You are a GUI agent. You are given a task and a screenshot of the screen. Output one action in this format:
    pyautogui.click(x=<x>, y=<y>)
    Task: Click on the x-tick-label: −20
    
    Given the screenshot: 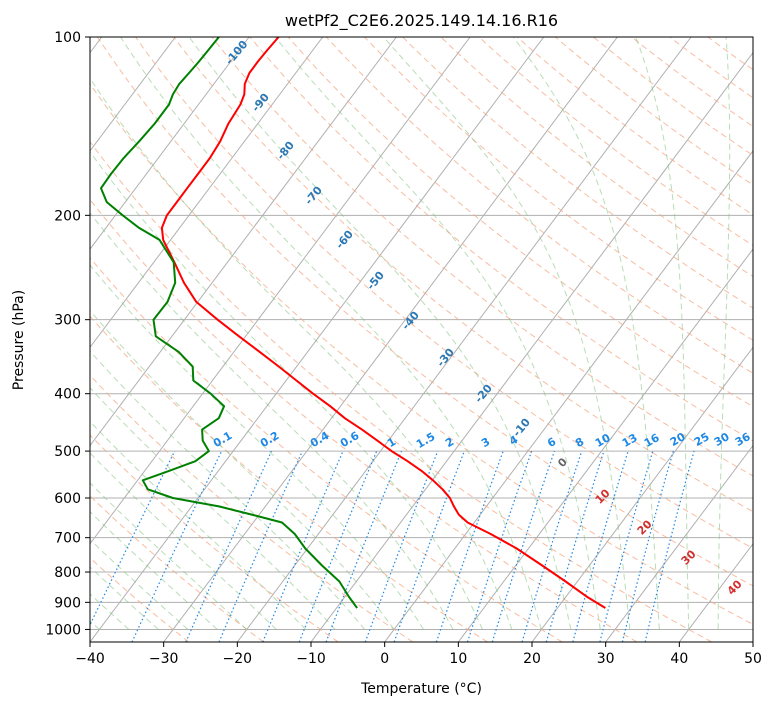 What is the action you would take?
    pyautogui.click(x=238, y=659)
    